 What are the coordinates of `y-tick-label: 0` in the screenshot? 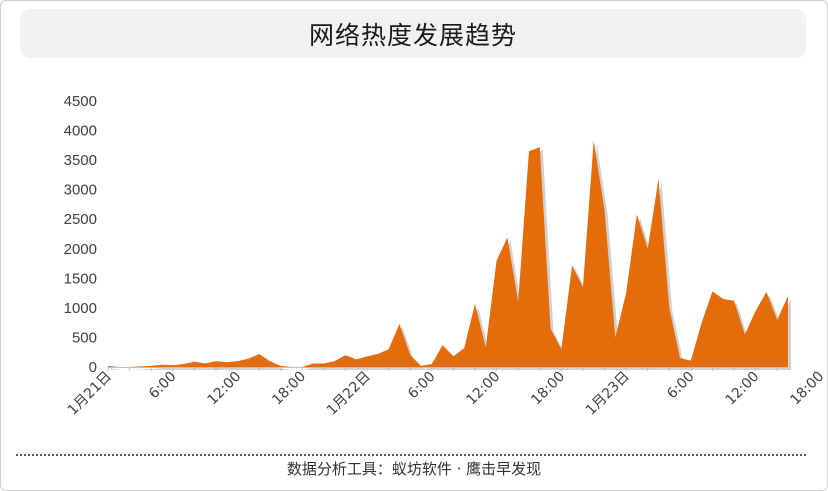 It's located at (93, 367).